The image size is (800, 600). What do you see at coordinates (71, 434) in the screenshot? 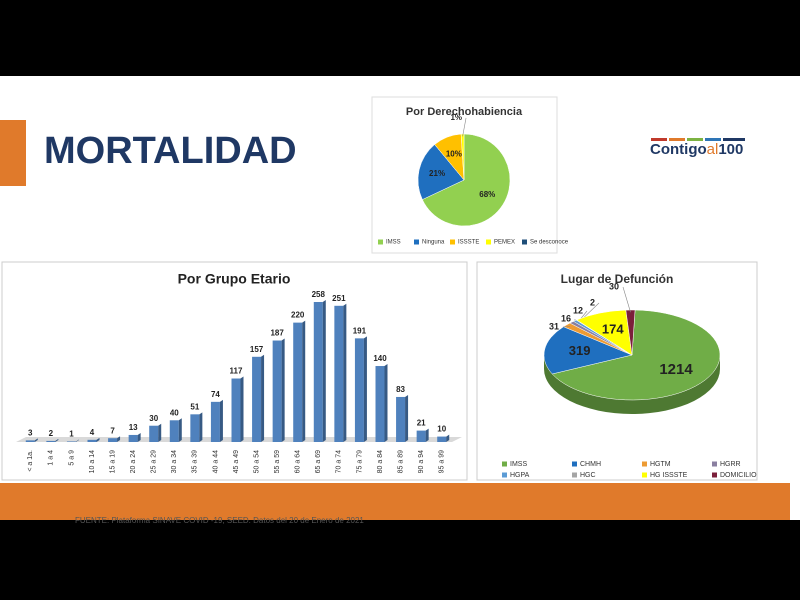
I see `data-label: 1` at bounding box center [71, 434].